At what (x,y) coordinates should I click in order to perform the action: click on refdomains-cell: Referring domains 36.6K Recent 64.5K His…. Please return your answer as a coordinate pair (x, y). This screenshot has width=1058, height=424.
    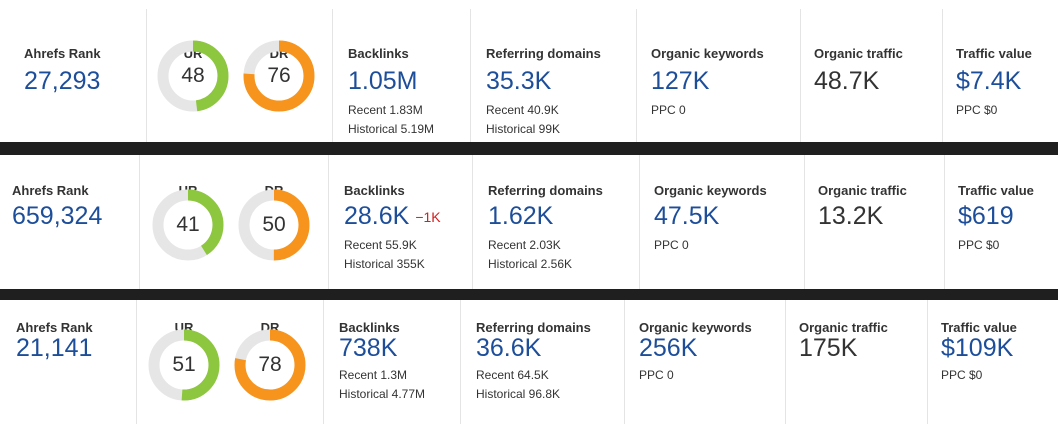
    Looking at the image, I should click on (542, 362).